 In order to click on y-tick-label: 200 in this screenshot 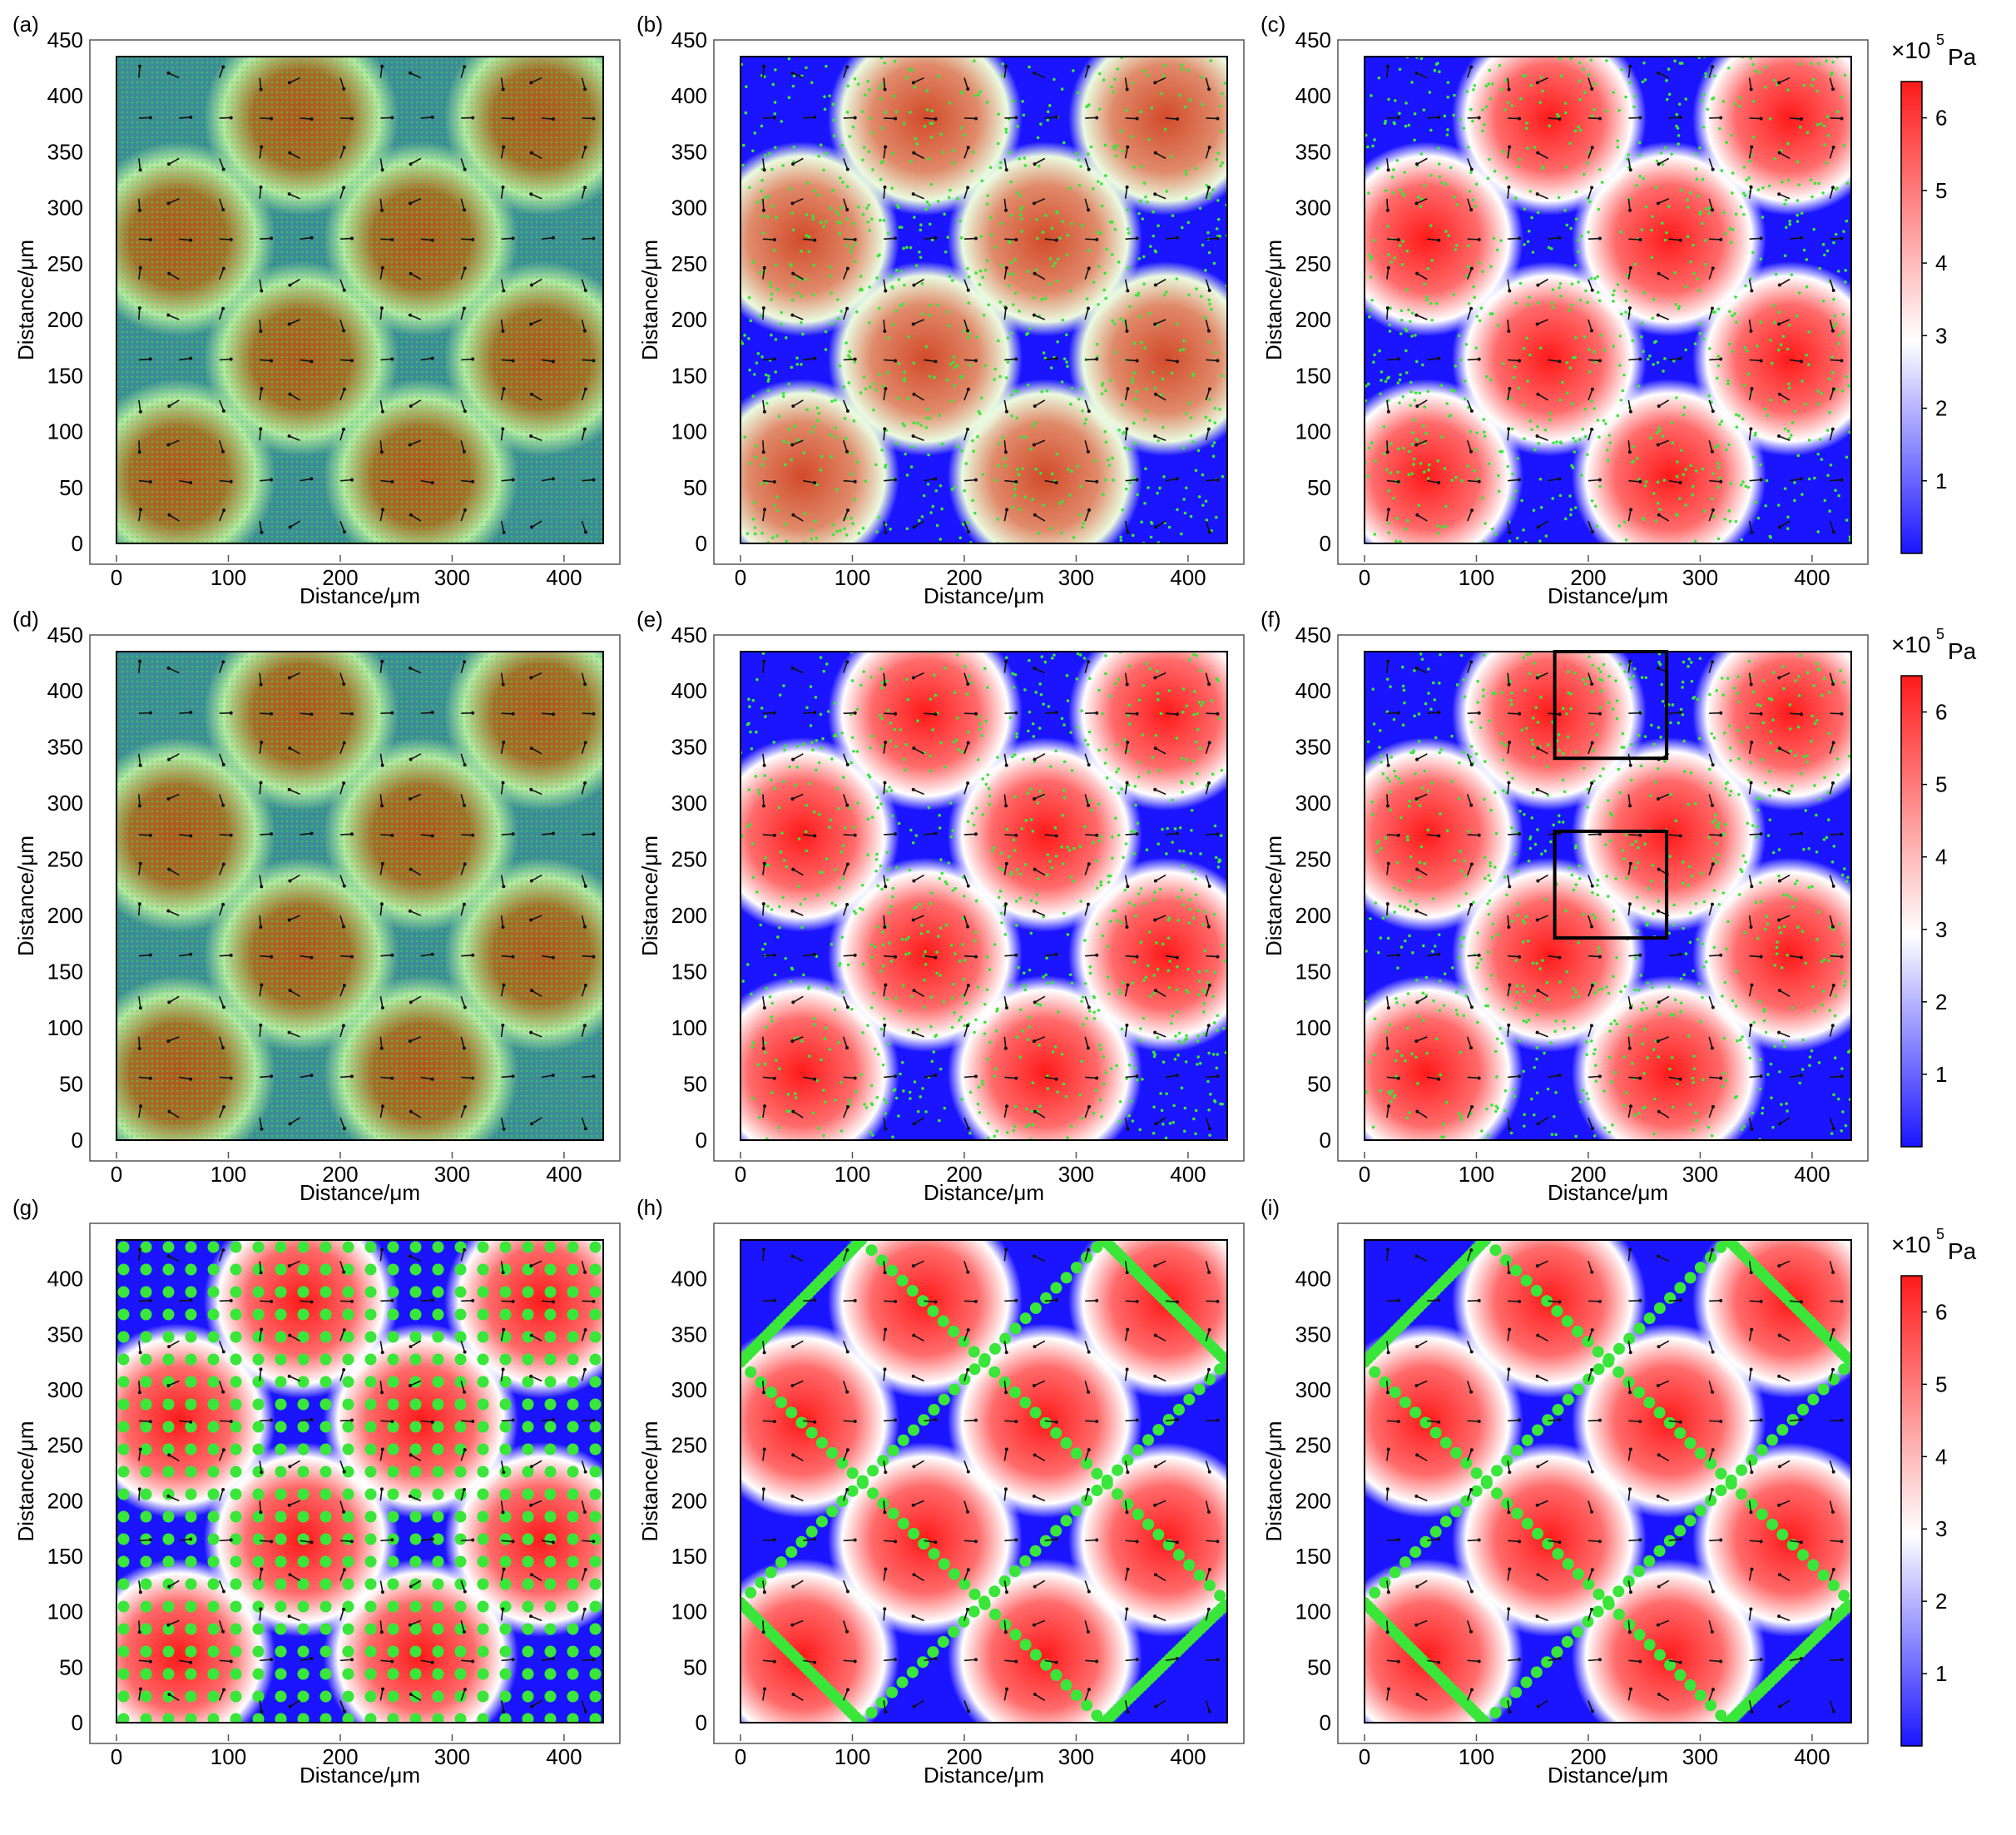, I will do `click(65, 915)`.